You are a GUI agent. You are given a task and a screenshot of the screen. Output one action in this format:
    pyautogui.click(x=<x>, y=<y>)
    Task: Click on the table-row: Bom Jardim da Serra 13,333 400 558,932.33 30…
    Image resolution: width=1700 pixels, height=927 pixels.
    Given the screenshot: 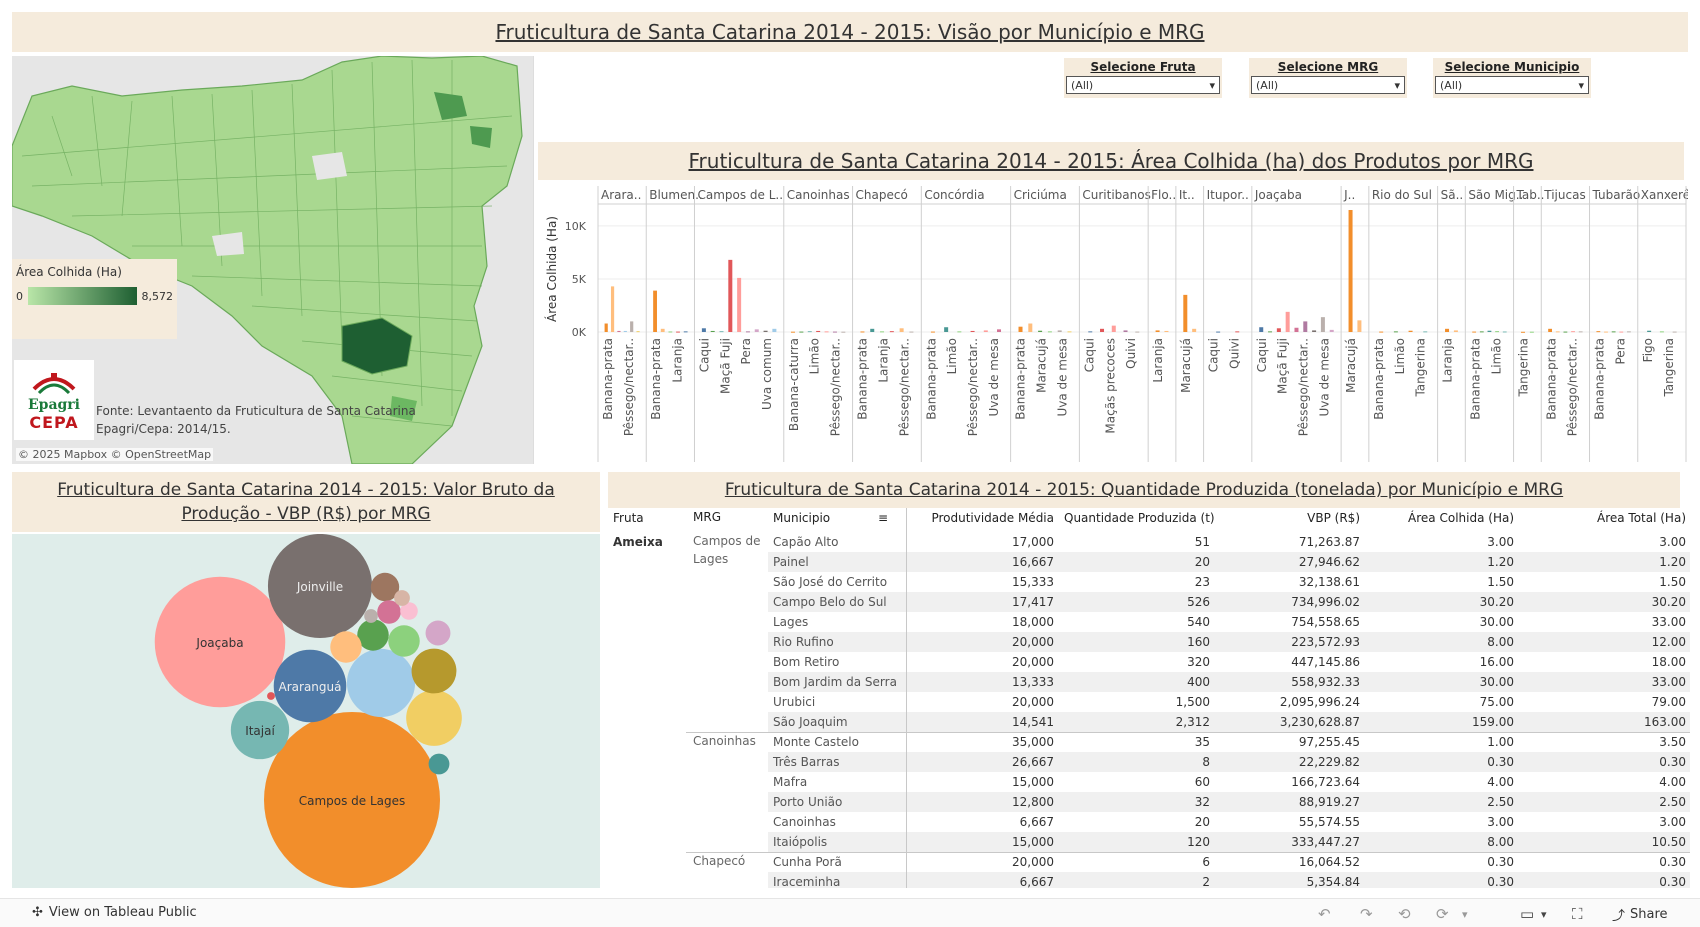 What is the action you would take?
    pyautogui.click(x=1149, y=682)
    